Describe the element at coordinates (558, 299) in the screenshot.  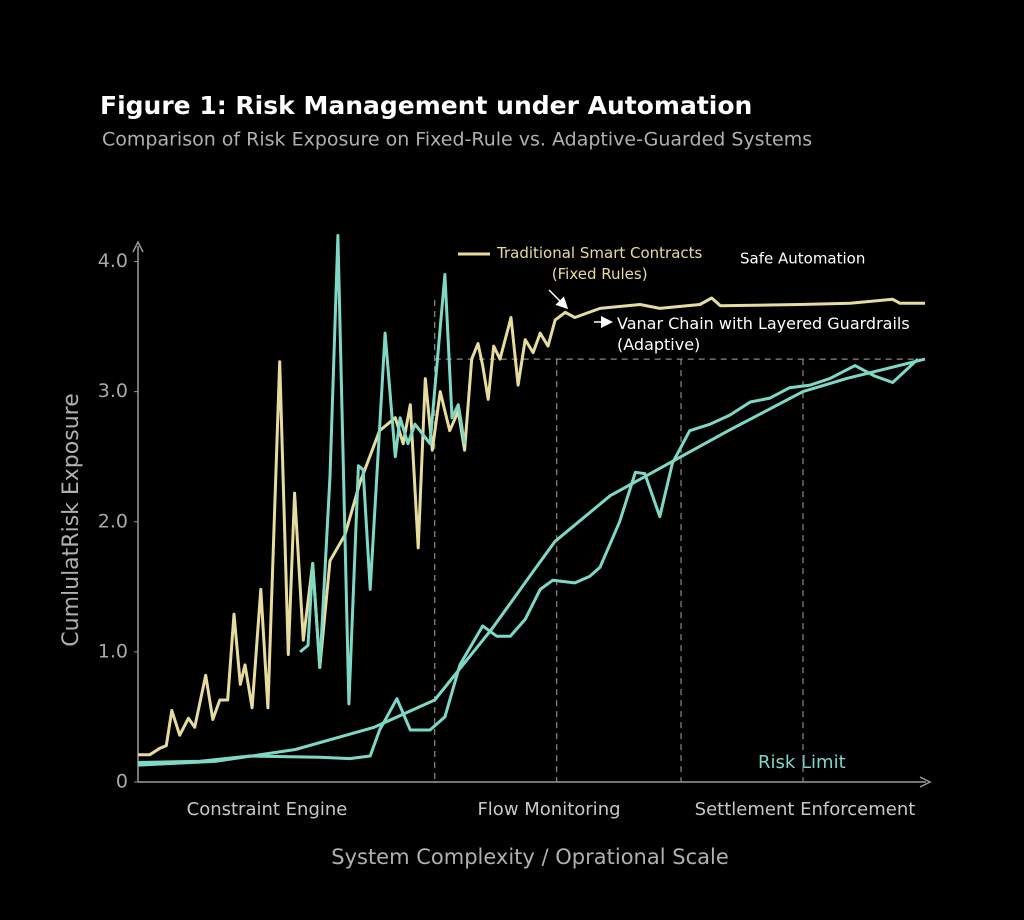
I see `annotation-arrow` at that location.